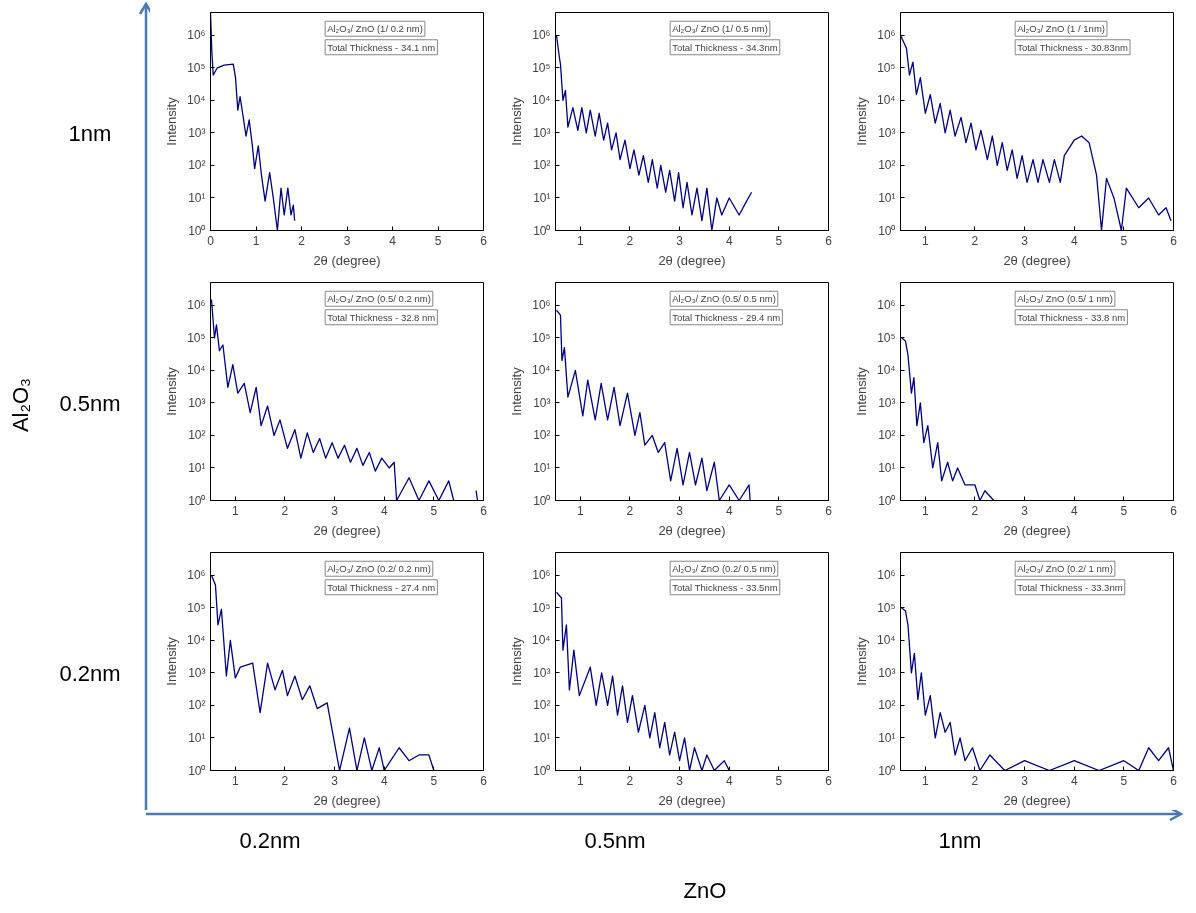  Describe the element at coordinates (381, 317) in the screenshot. I see `annotation: Total Thickness - 32.8 nm` at that location.